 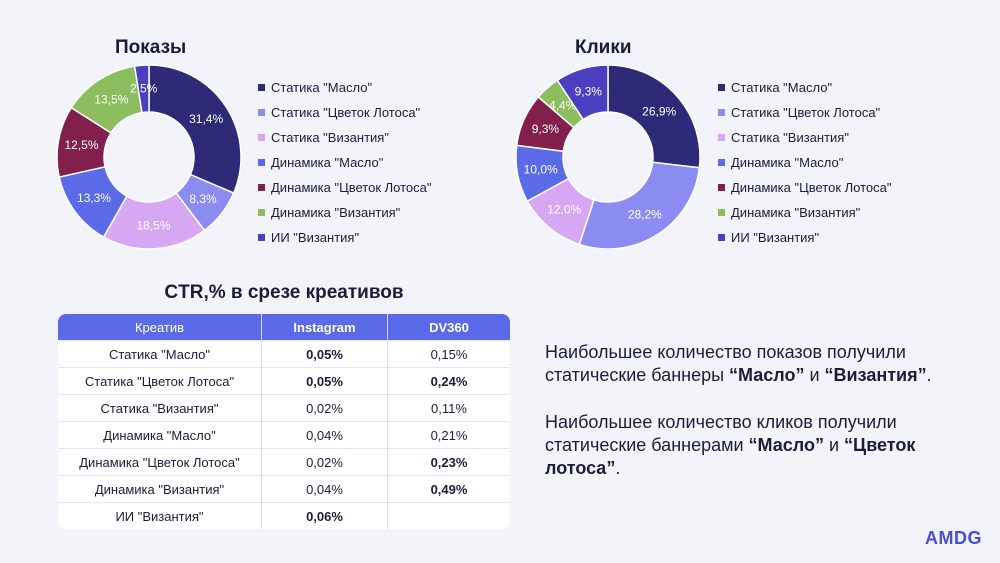 I want to click on slice-label: 10,0%, so click(x=541, y=170).